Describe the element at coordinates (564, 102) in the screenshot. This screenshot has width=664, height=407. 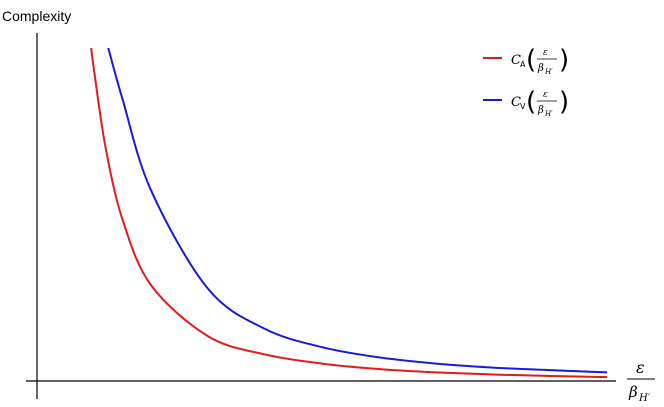
I see `legend-v-close-paren: )` at that location.